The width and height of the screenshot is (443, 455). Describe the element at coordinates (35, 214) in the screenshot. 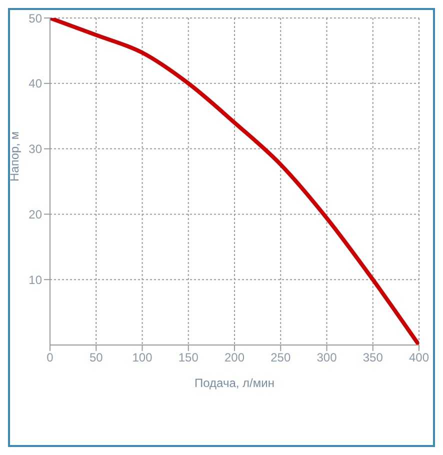

I see `y-tick-label: 20` at that location.